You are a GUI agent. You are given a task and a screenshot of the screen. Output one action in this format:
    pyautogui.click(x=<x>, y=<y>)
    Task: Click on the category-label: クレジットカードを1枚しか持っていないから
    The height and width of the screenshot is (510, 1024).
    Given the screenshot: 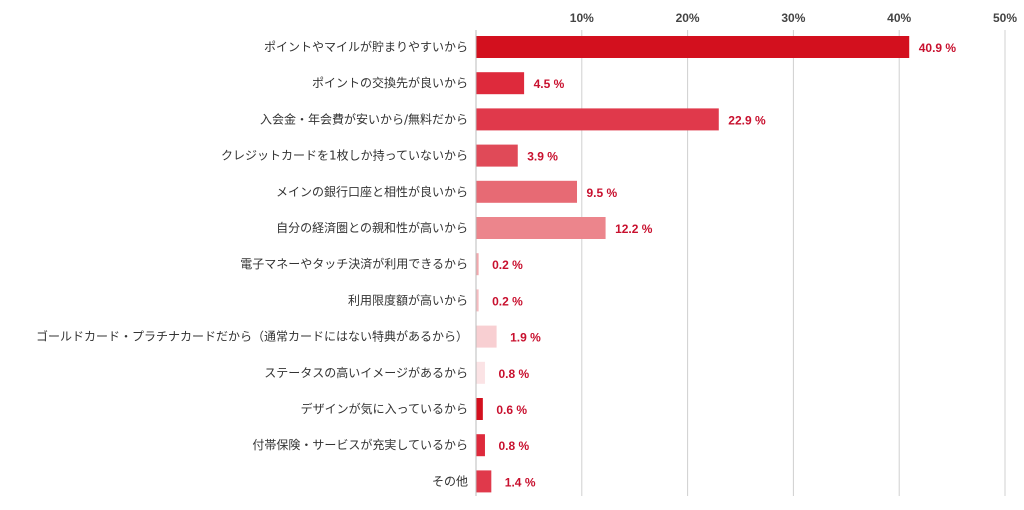 What is the action you would take?
    pyautogui.click(x=344, y=155)
    